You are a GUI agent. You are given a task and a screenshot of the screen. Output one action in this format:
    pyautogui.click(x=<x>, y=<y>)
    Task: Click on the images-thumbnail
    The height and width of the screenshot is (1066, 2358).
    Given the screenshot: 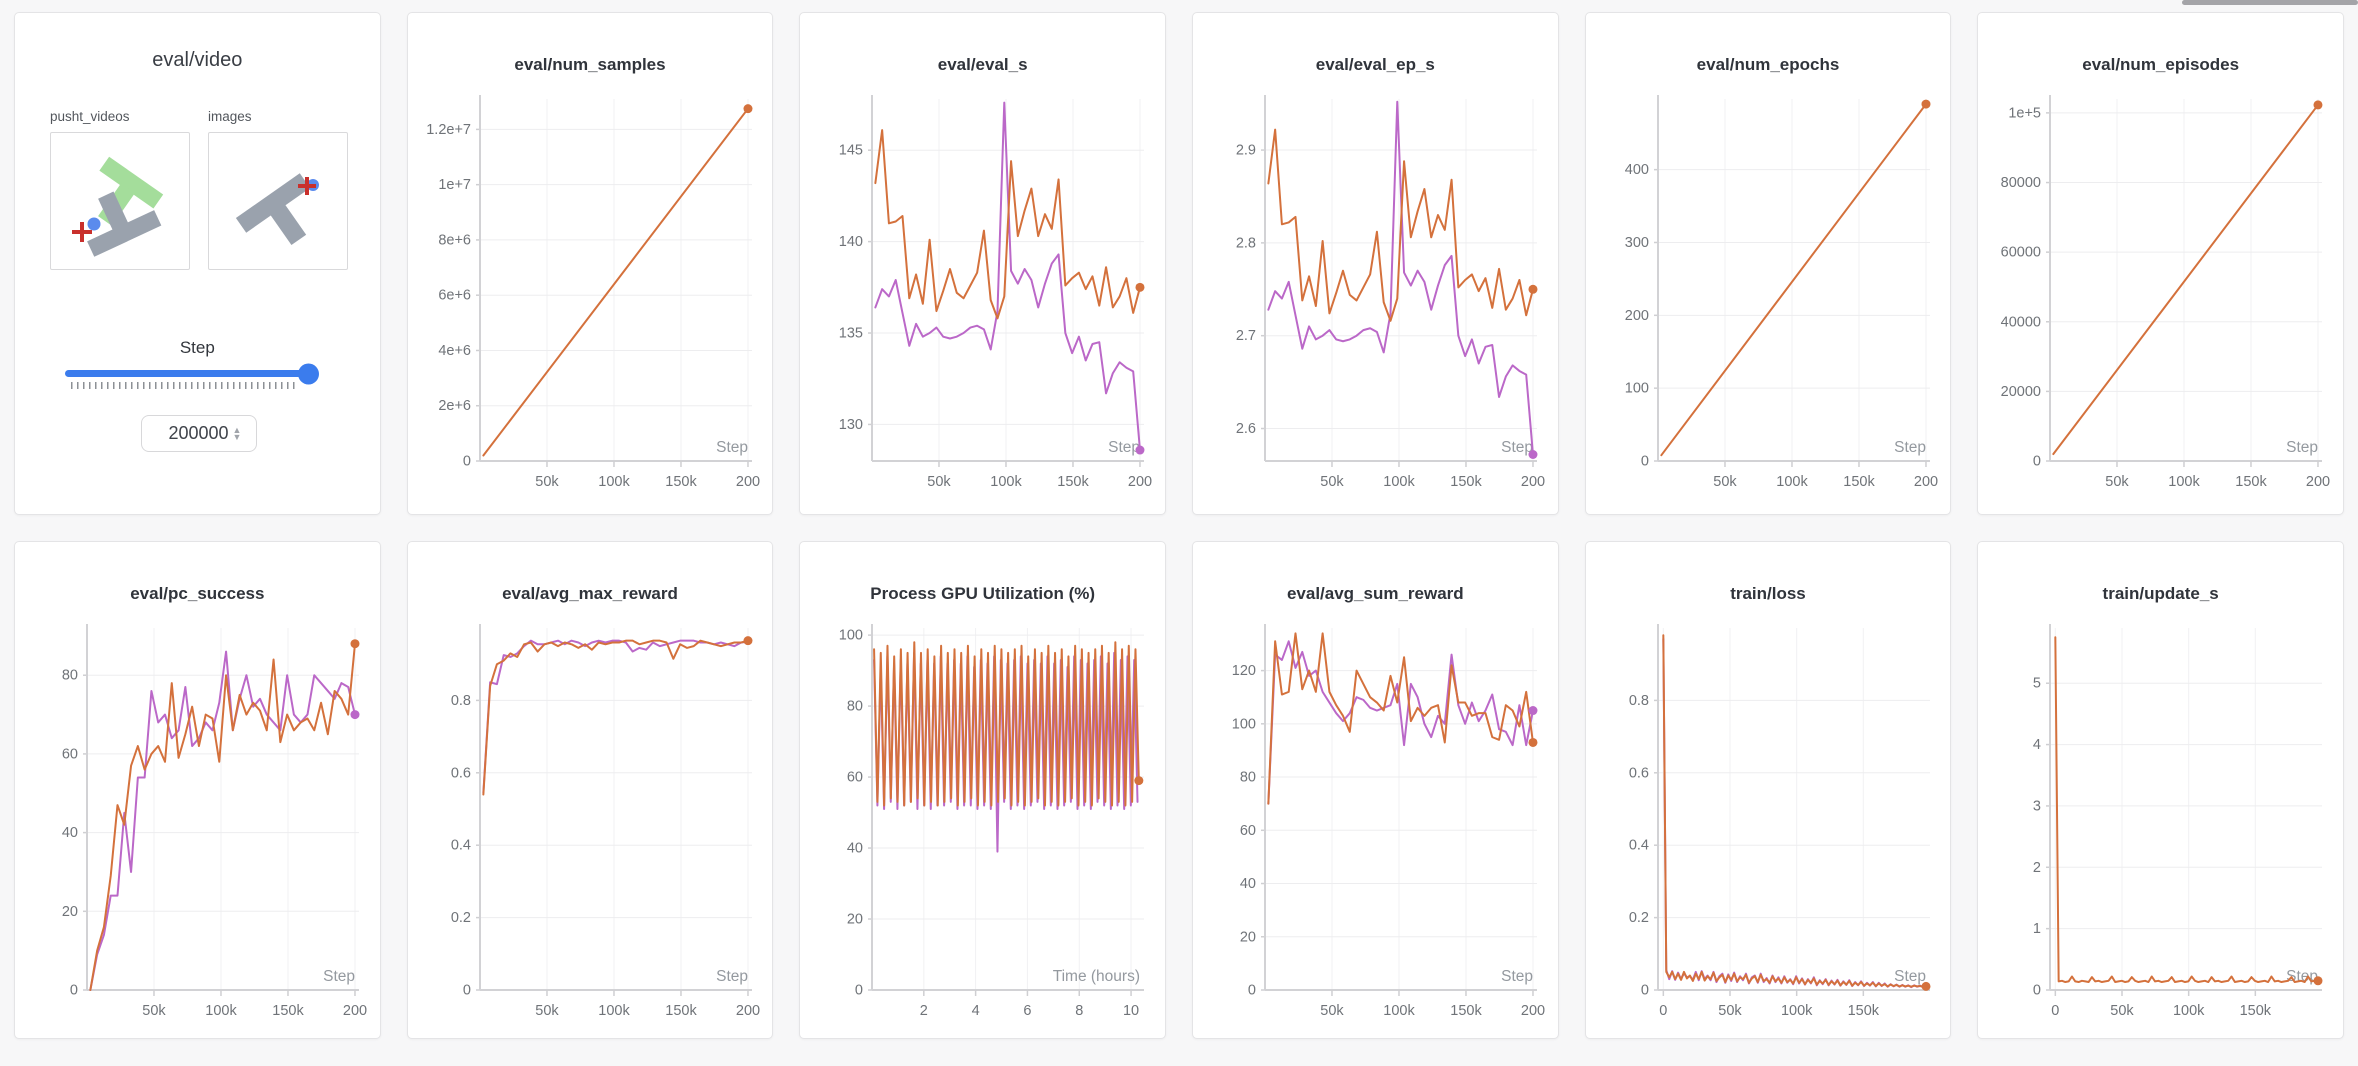 What is the action you would take?
    pyautogui.click(x=278, y=201)
    